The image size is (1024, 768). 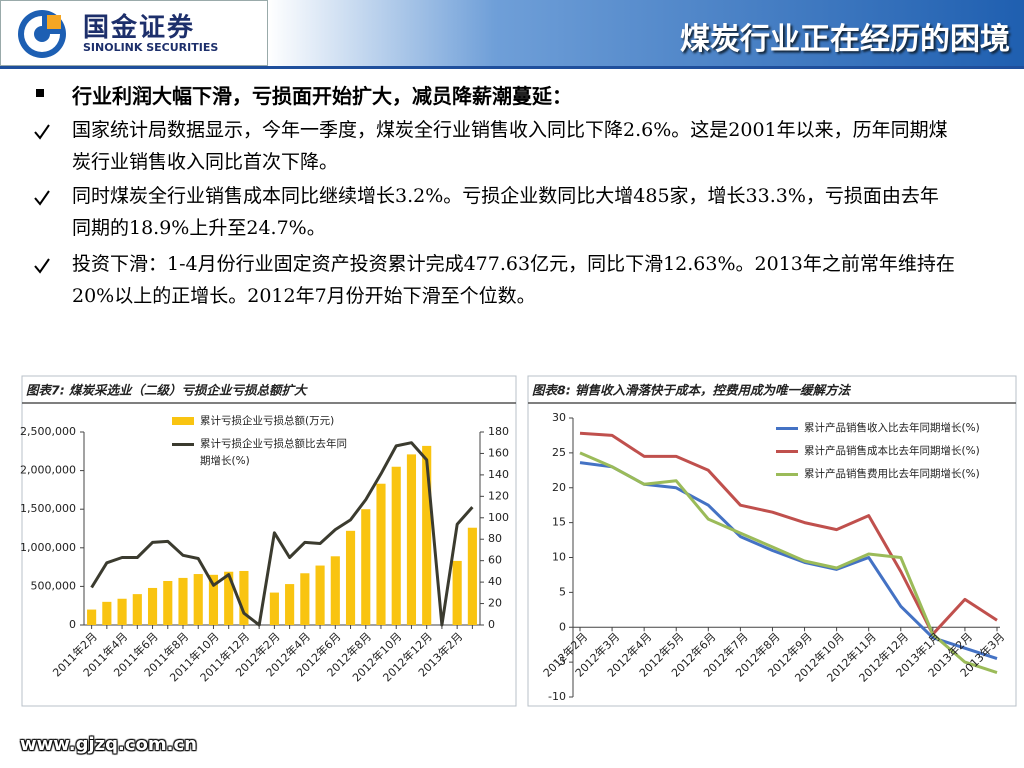 What do you see at coordinates (495, 581) in the screenshot?
I see `y2-tick-label: 40` at bounding box center [495, 581].